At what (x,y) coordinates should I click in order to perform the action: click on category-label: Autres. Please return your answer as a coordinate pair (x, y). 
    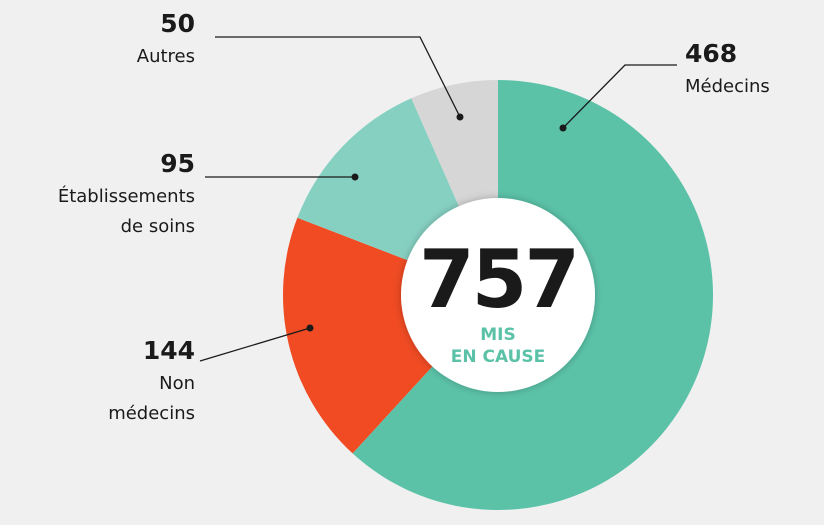
    Looking at the image, I should click on (166, 56).